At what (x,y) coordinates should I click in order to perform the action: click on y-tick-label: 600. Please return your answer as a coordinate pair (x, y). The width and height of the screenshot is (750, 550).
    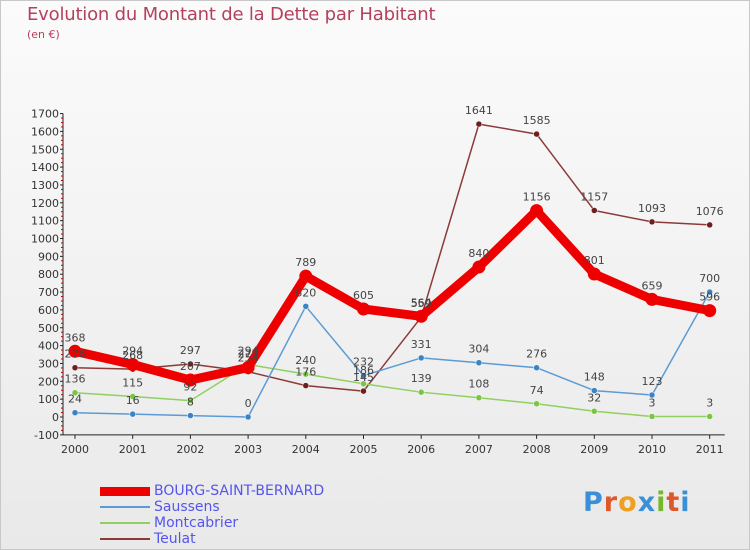
    Looking at the image, I should click on (48, 310).